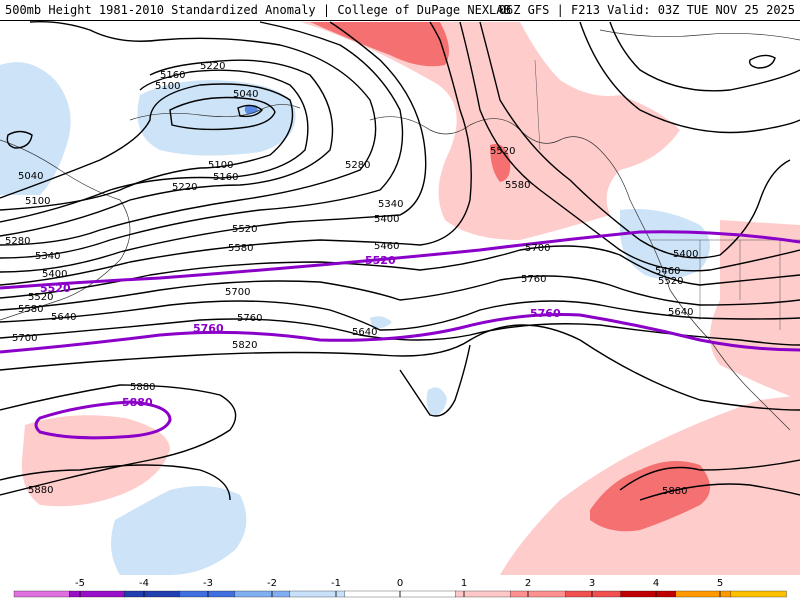  What do you see at coordinates (400, 583) in the screenshot?
I see `colorbar-tick-label: 0` at bounding box center [400, 583].